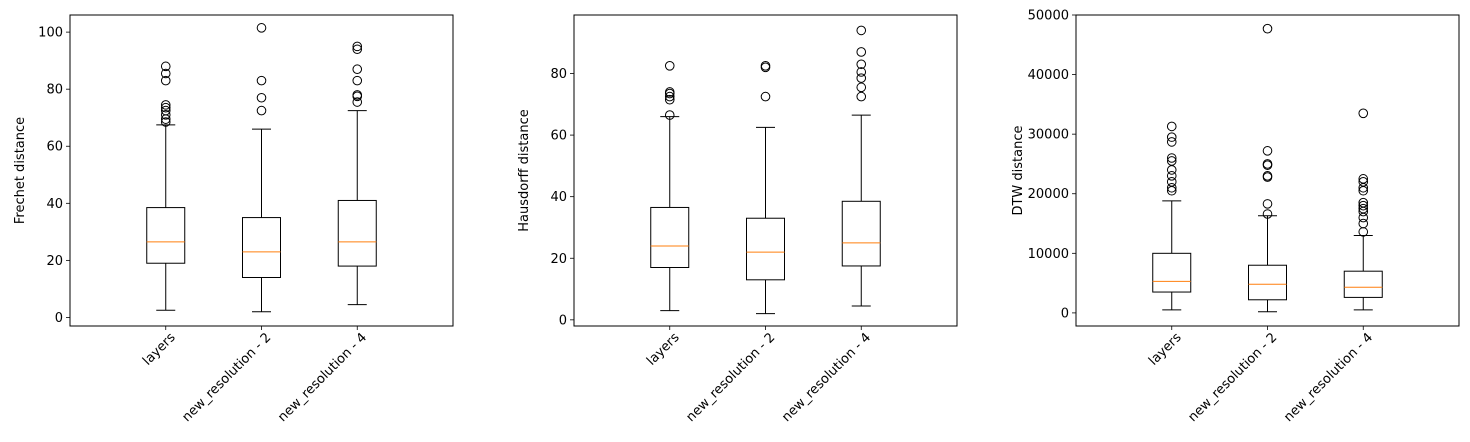  What do you see at coordinates (54, 90) in the screenshot?
I see `y-tick-label: 80` at bounding box center [54, 90].